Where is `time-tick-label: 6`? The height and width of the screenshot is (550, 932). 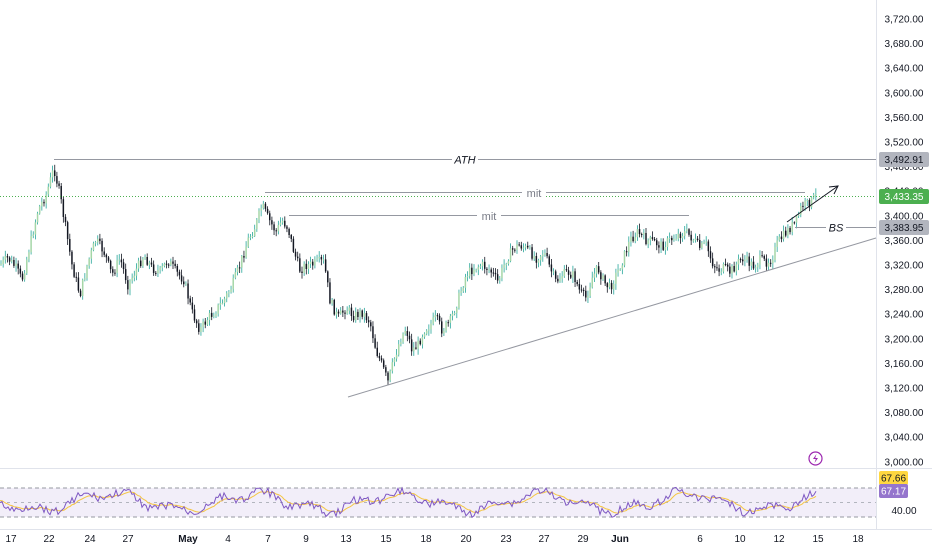 time-tick-label: 6 is located at coordinates (700, 539).